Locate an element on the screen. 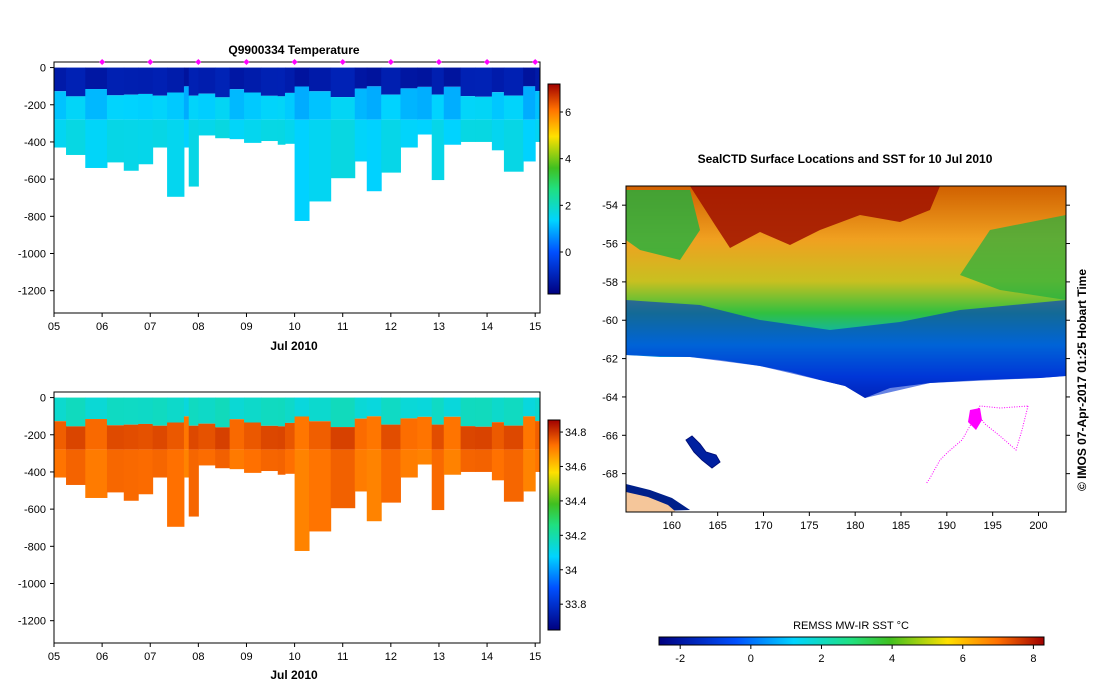 Image resolution: width=1099 pixels, height=700 pixels. x-tick-label: 13 is located at coordinates (439, 657).